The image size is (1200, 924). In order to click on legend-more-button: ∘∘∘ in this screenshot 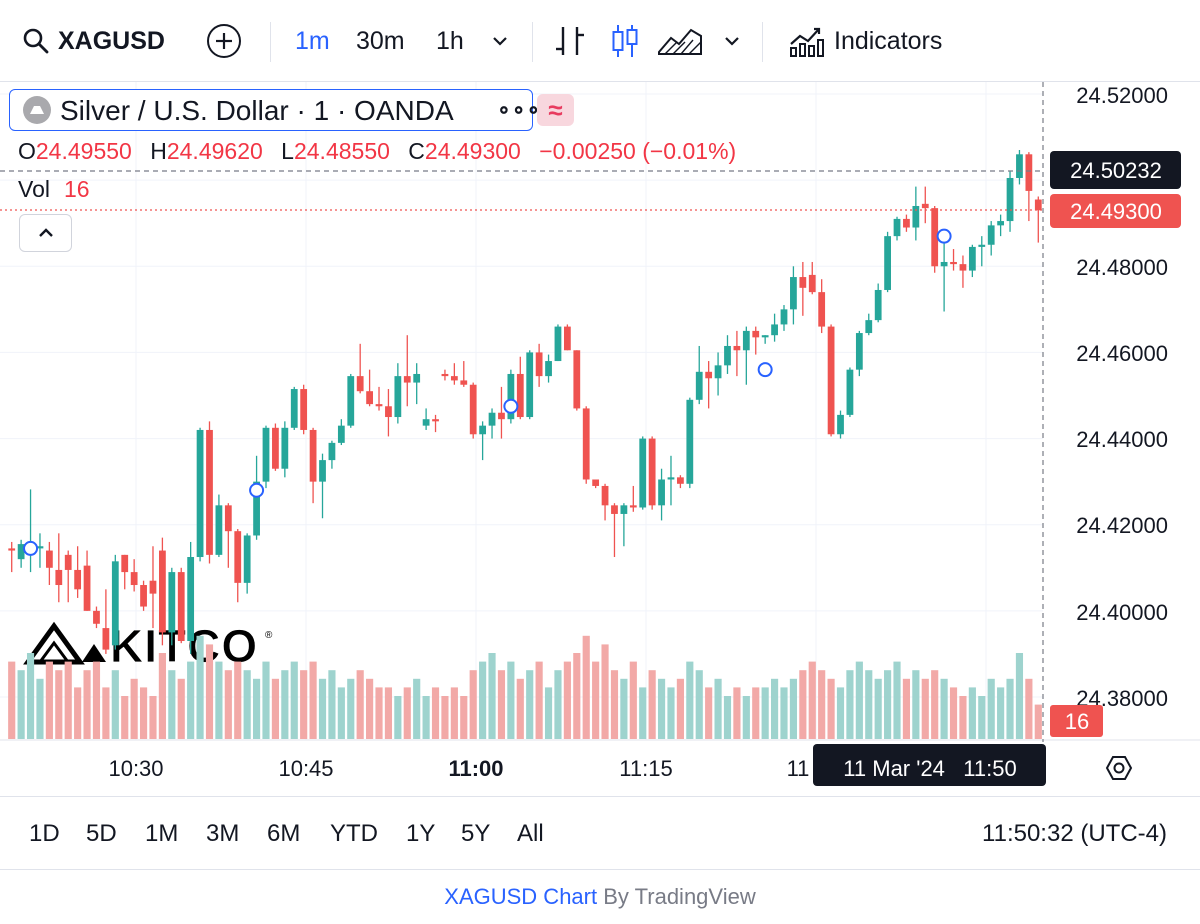, I will do `click(519, 109)`.